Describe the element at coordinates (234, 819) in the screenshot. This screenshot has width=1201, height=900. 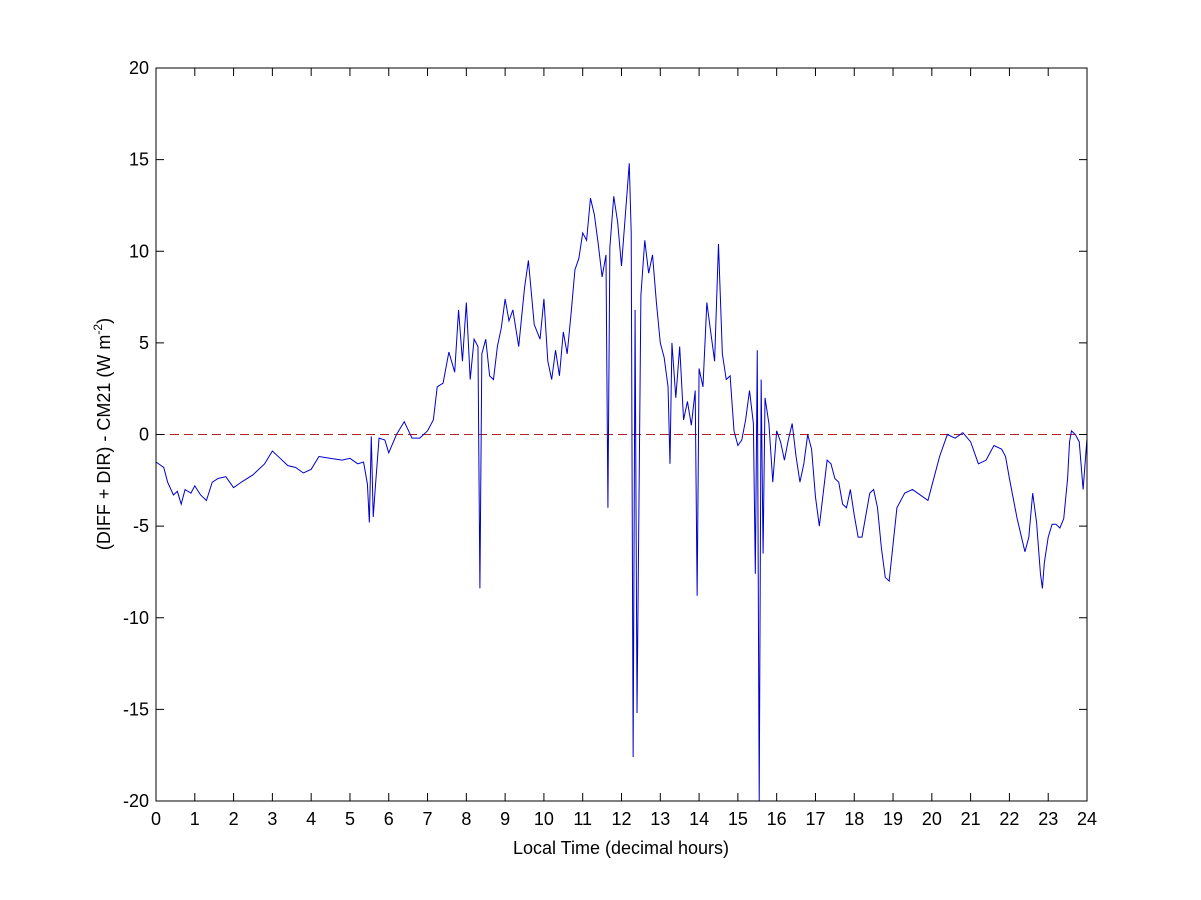
I see `x-tick-label: 2` at that location.